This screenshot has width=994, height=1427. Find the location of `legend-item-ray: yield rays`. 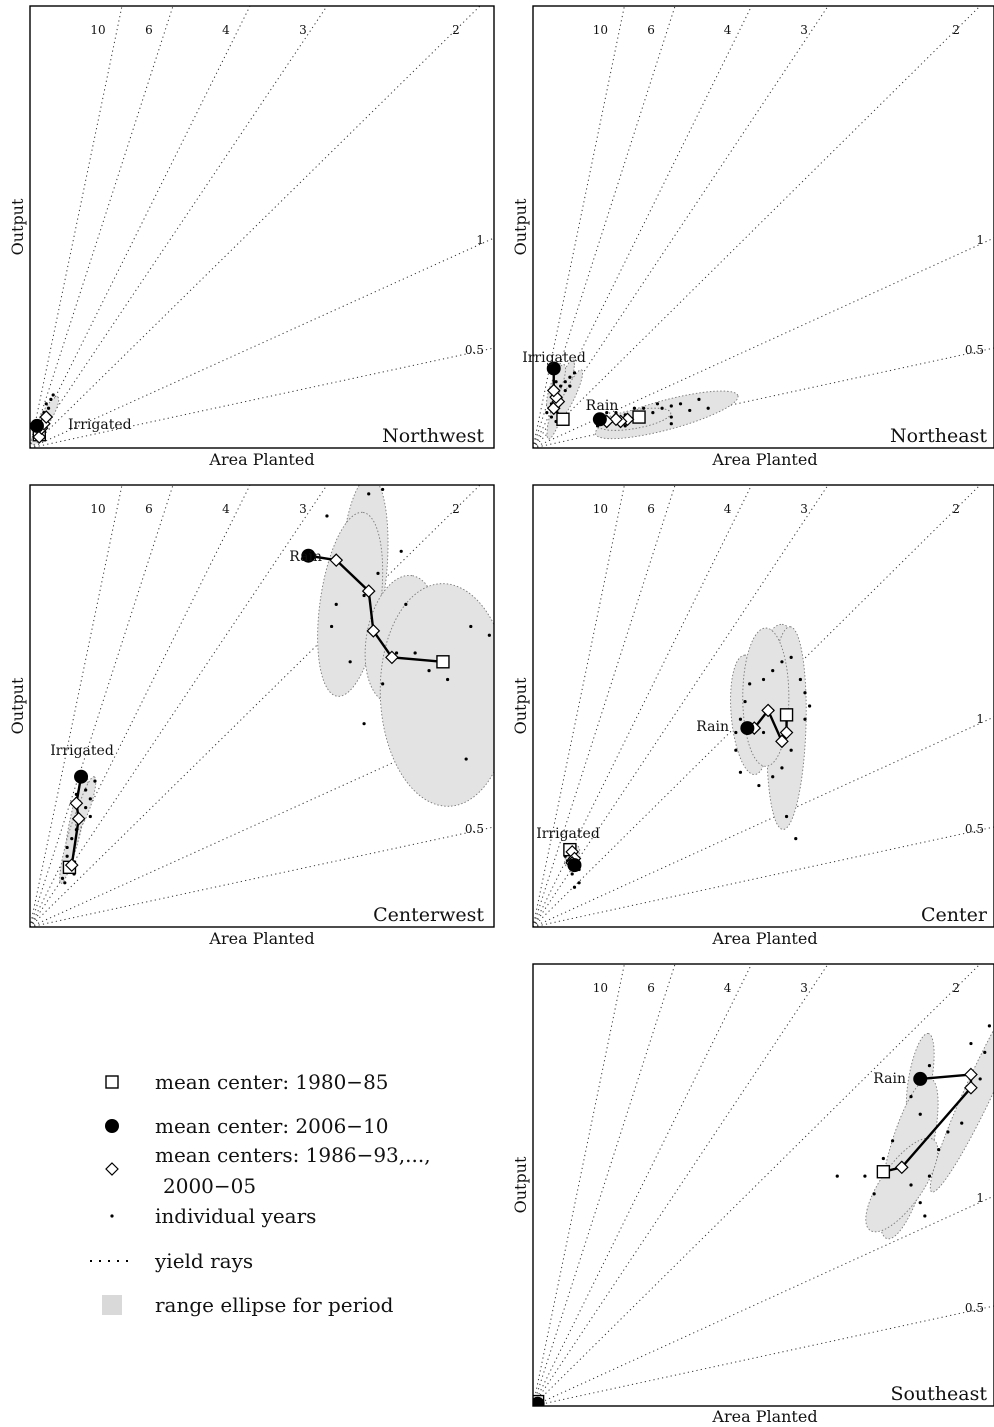

legend-item-ray: yield rays is located at coordinates (171, 1261).